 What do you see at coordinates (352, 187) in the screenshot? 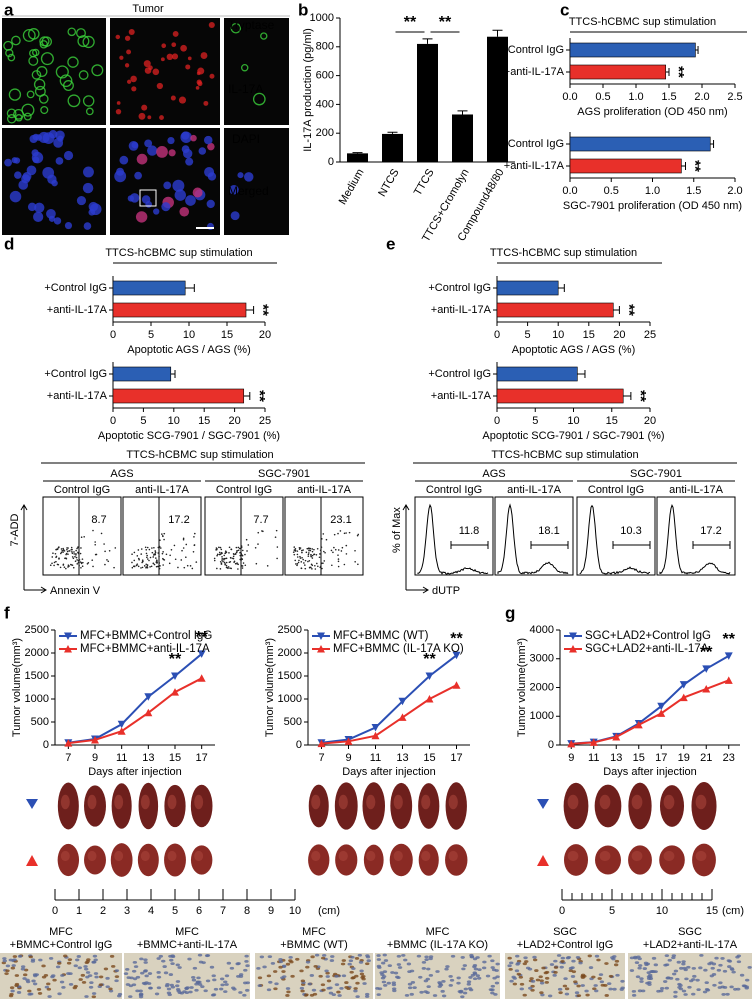
I see `x-tick-label: Medium` at bounding box center [352, 187].